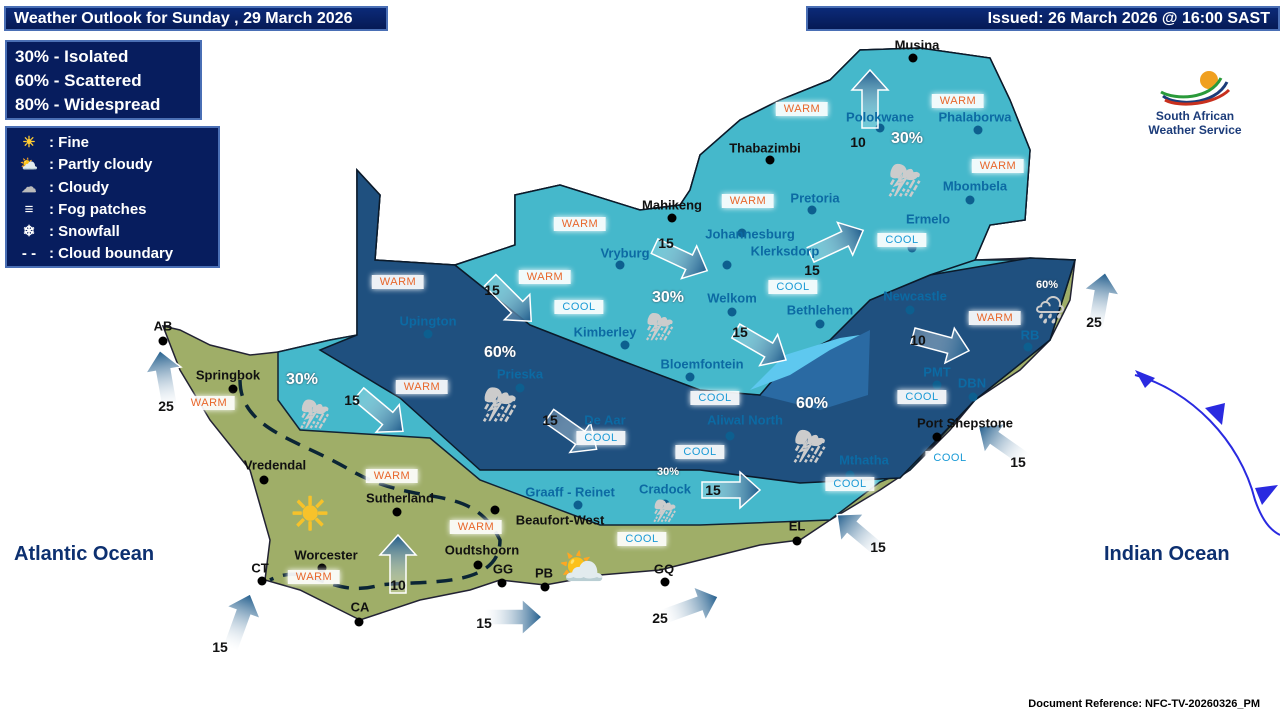 The width and height of the screenshot is (1280, 720). I want to click on city-label: Vryburg, so click(625, 253).